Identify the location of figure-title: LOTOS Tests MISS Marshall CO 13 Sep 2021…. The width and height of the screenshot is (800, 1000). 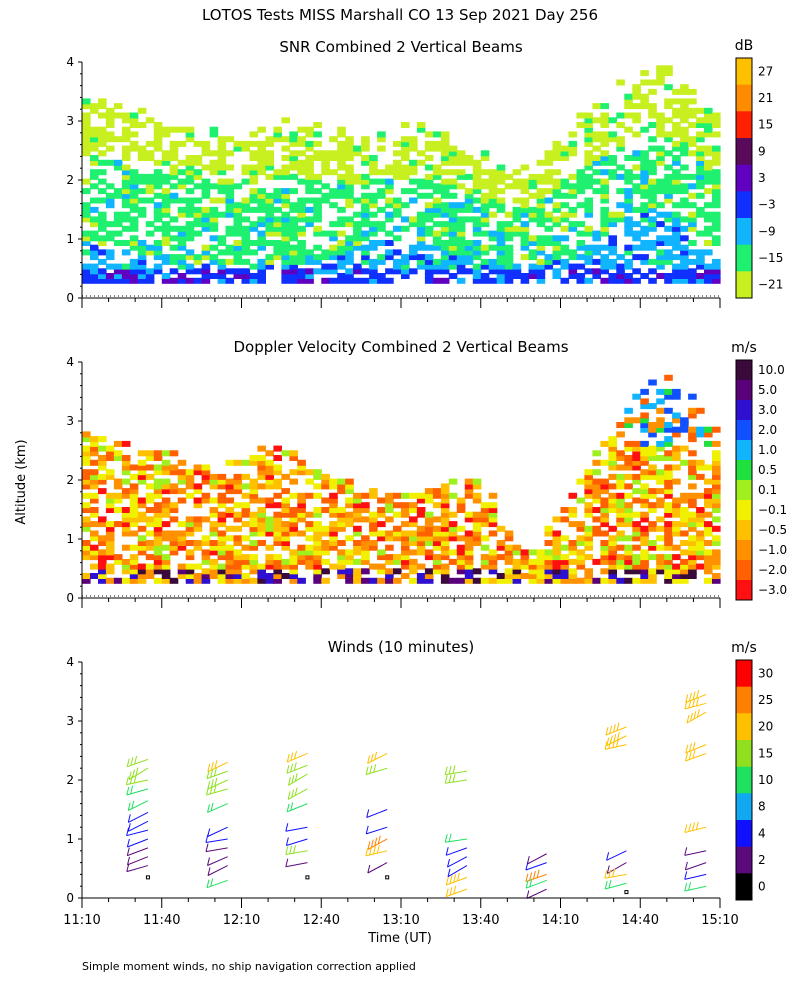
(400, 15).